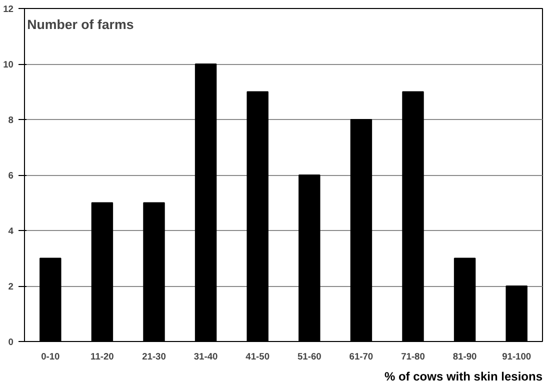 This screenshot has width=550, height=388. I want to click on x-tick-label: 81-90, so click(464, 357).